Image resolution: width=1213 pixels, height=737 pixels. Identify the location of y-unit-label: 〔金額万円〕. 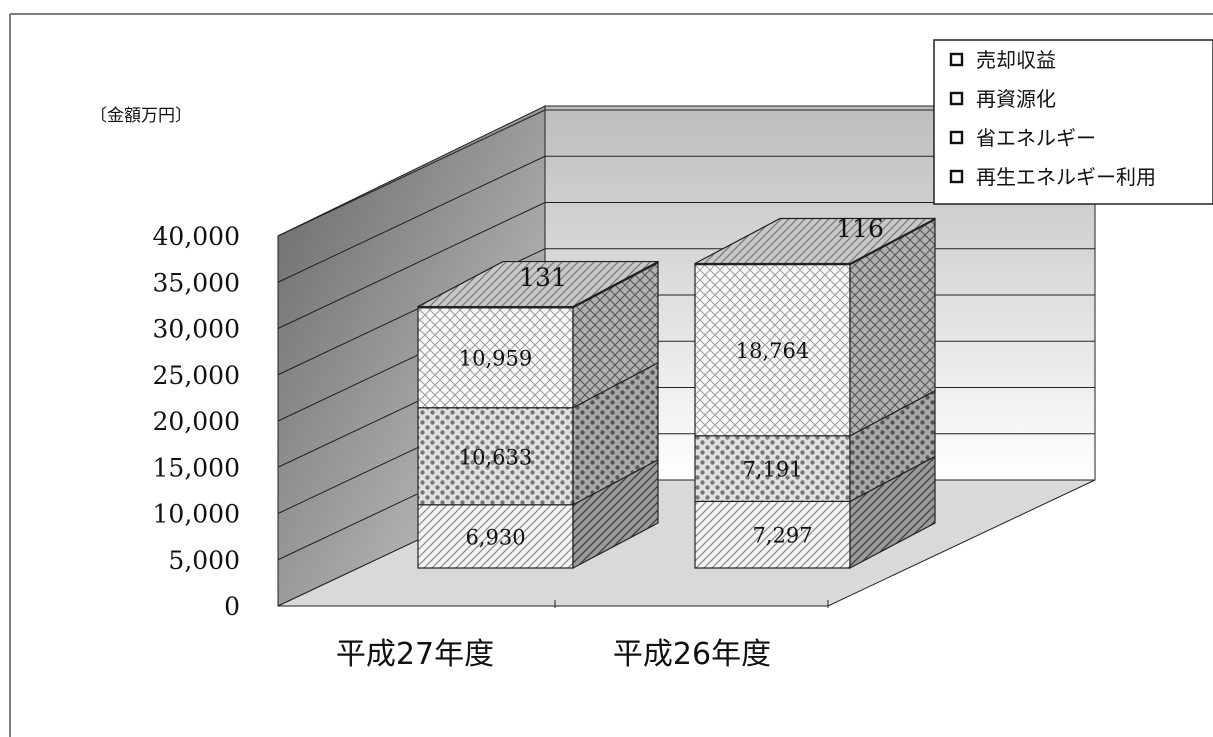
(141, 116).